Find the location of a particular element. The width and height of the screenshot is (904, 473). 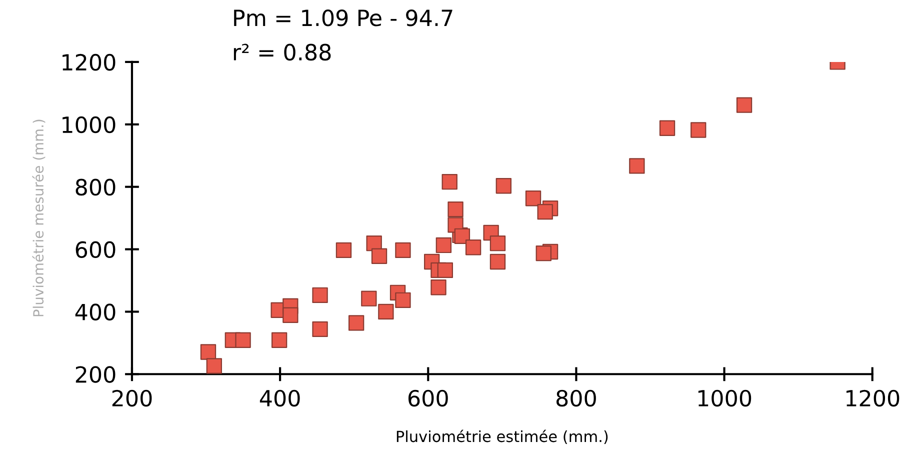

y-tick-label: 1200 is located at coordinates (89, 62).